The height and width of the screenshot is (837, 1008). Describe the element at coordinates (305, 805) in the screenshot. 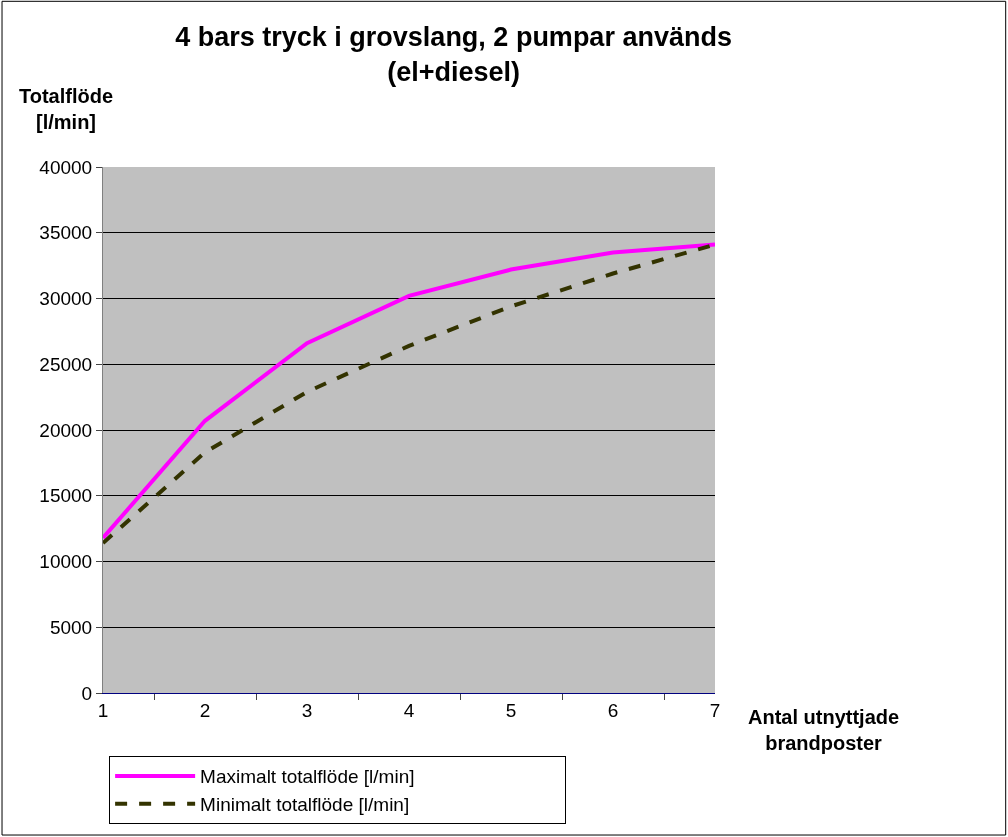

I see `legend-label: Minimalt totalflöde [l/min]` at that location.